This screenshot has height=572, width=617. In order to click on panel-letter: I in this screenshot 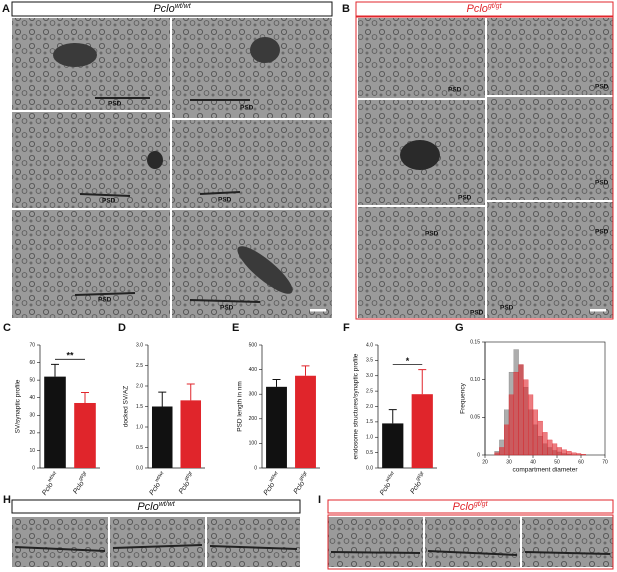, I will do `click(319, 500)`.